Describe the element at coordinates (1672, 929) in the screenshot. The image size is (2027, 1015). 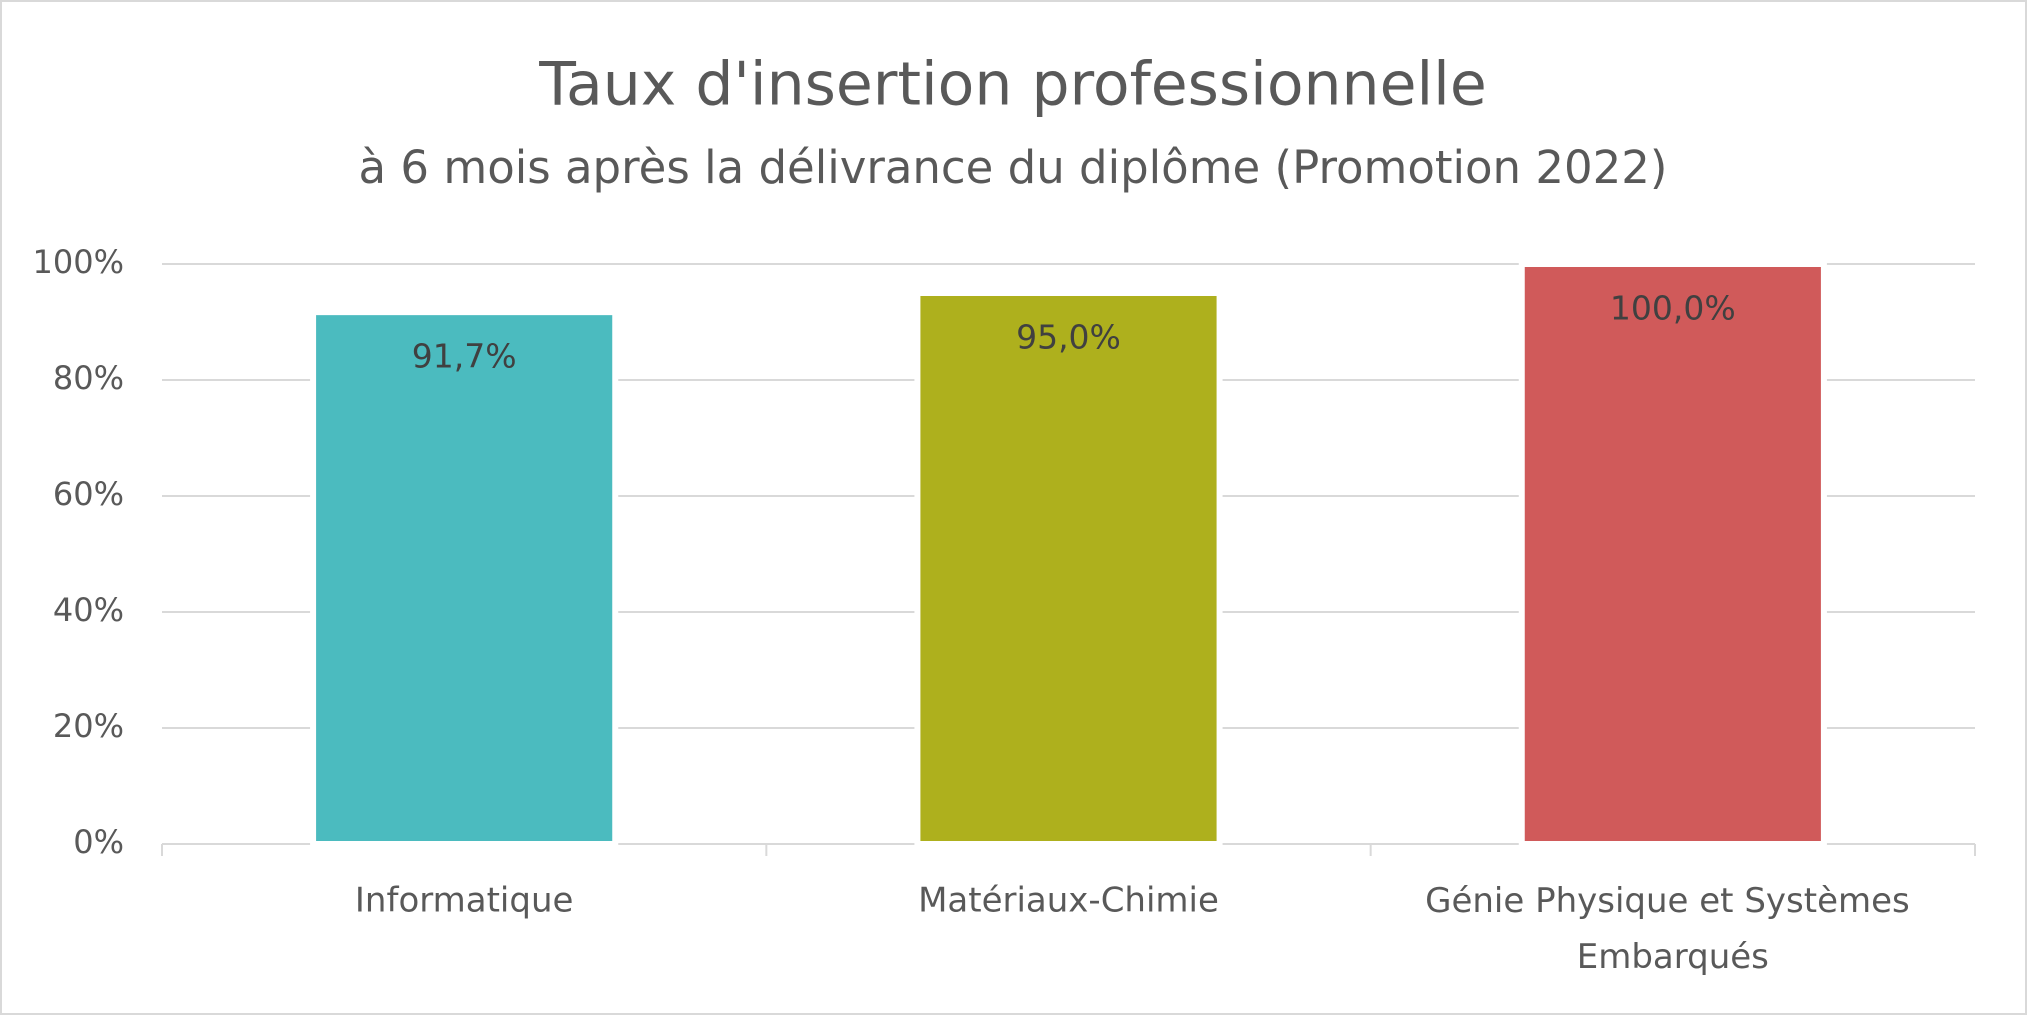
I see `x-tick-label: Génie Physique et Systèmes Embarqués` at that location.